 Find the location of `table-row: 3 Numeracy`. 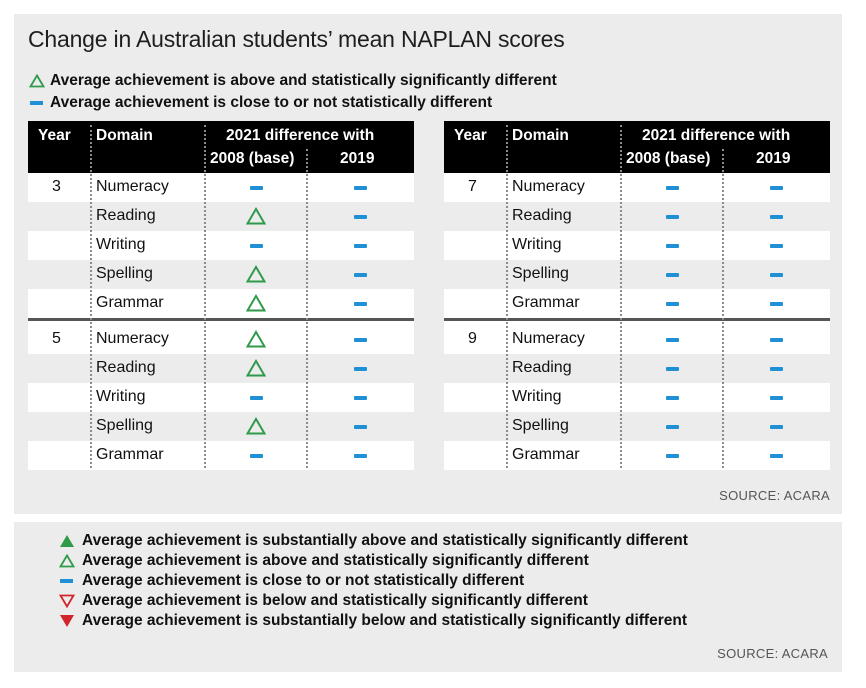

table-row: 3 Numeracy is located at coordinates (221, 187).